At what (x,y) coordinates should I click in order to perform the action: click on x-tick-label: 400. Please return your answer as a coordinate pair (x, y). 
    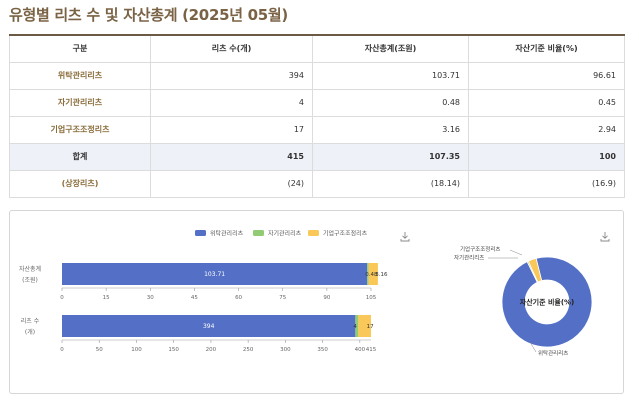
    Looking at the image, I should click on (360, 350).